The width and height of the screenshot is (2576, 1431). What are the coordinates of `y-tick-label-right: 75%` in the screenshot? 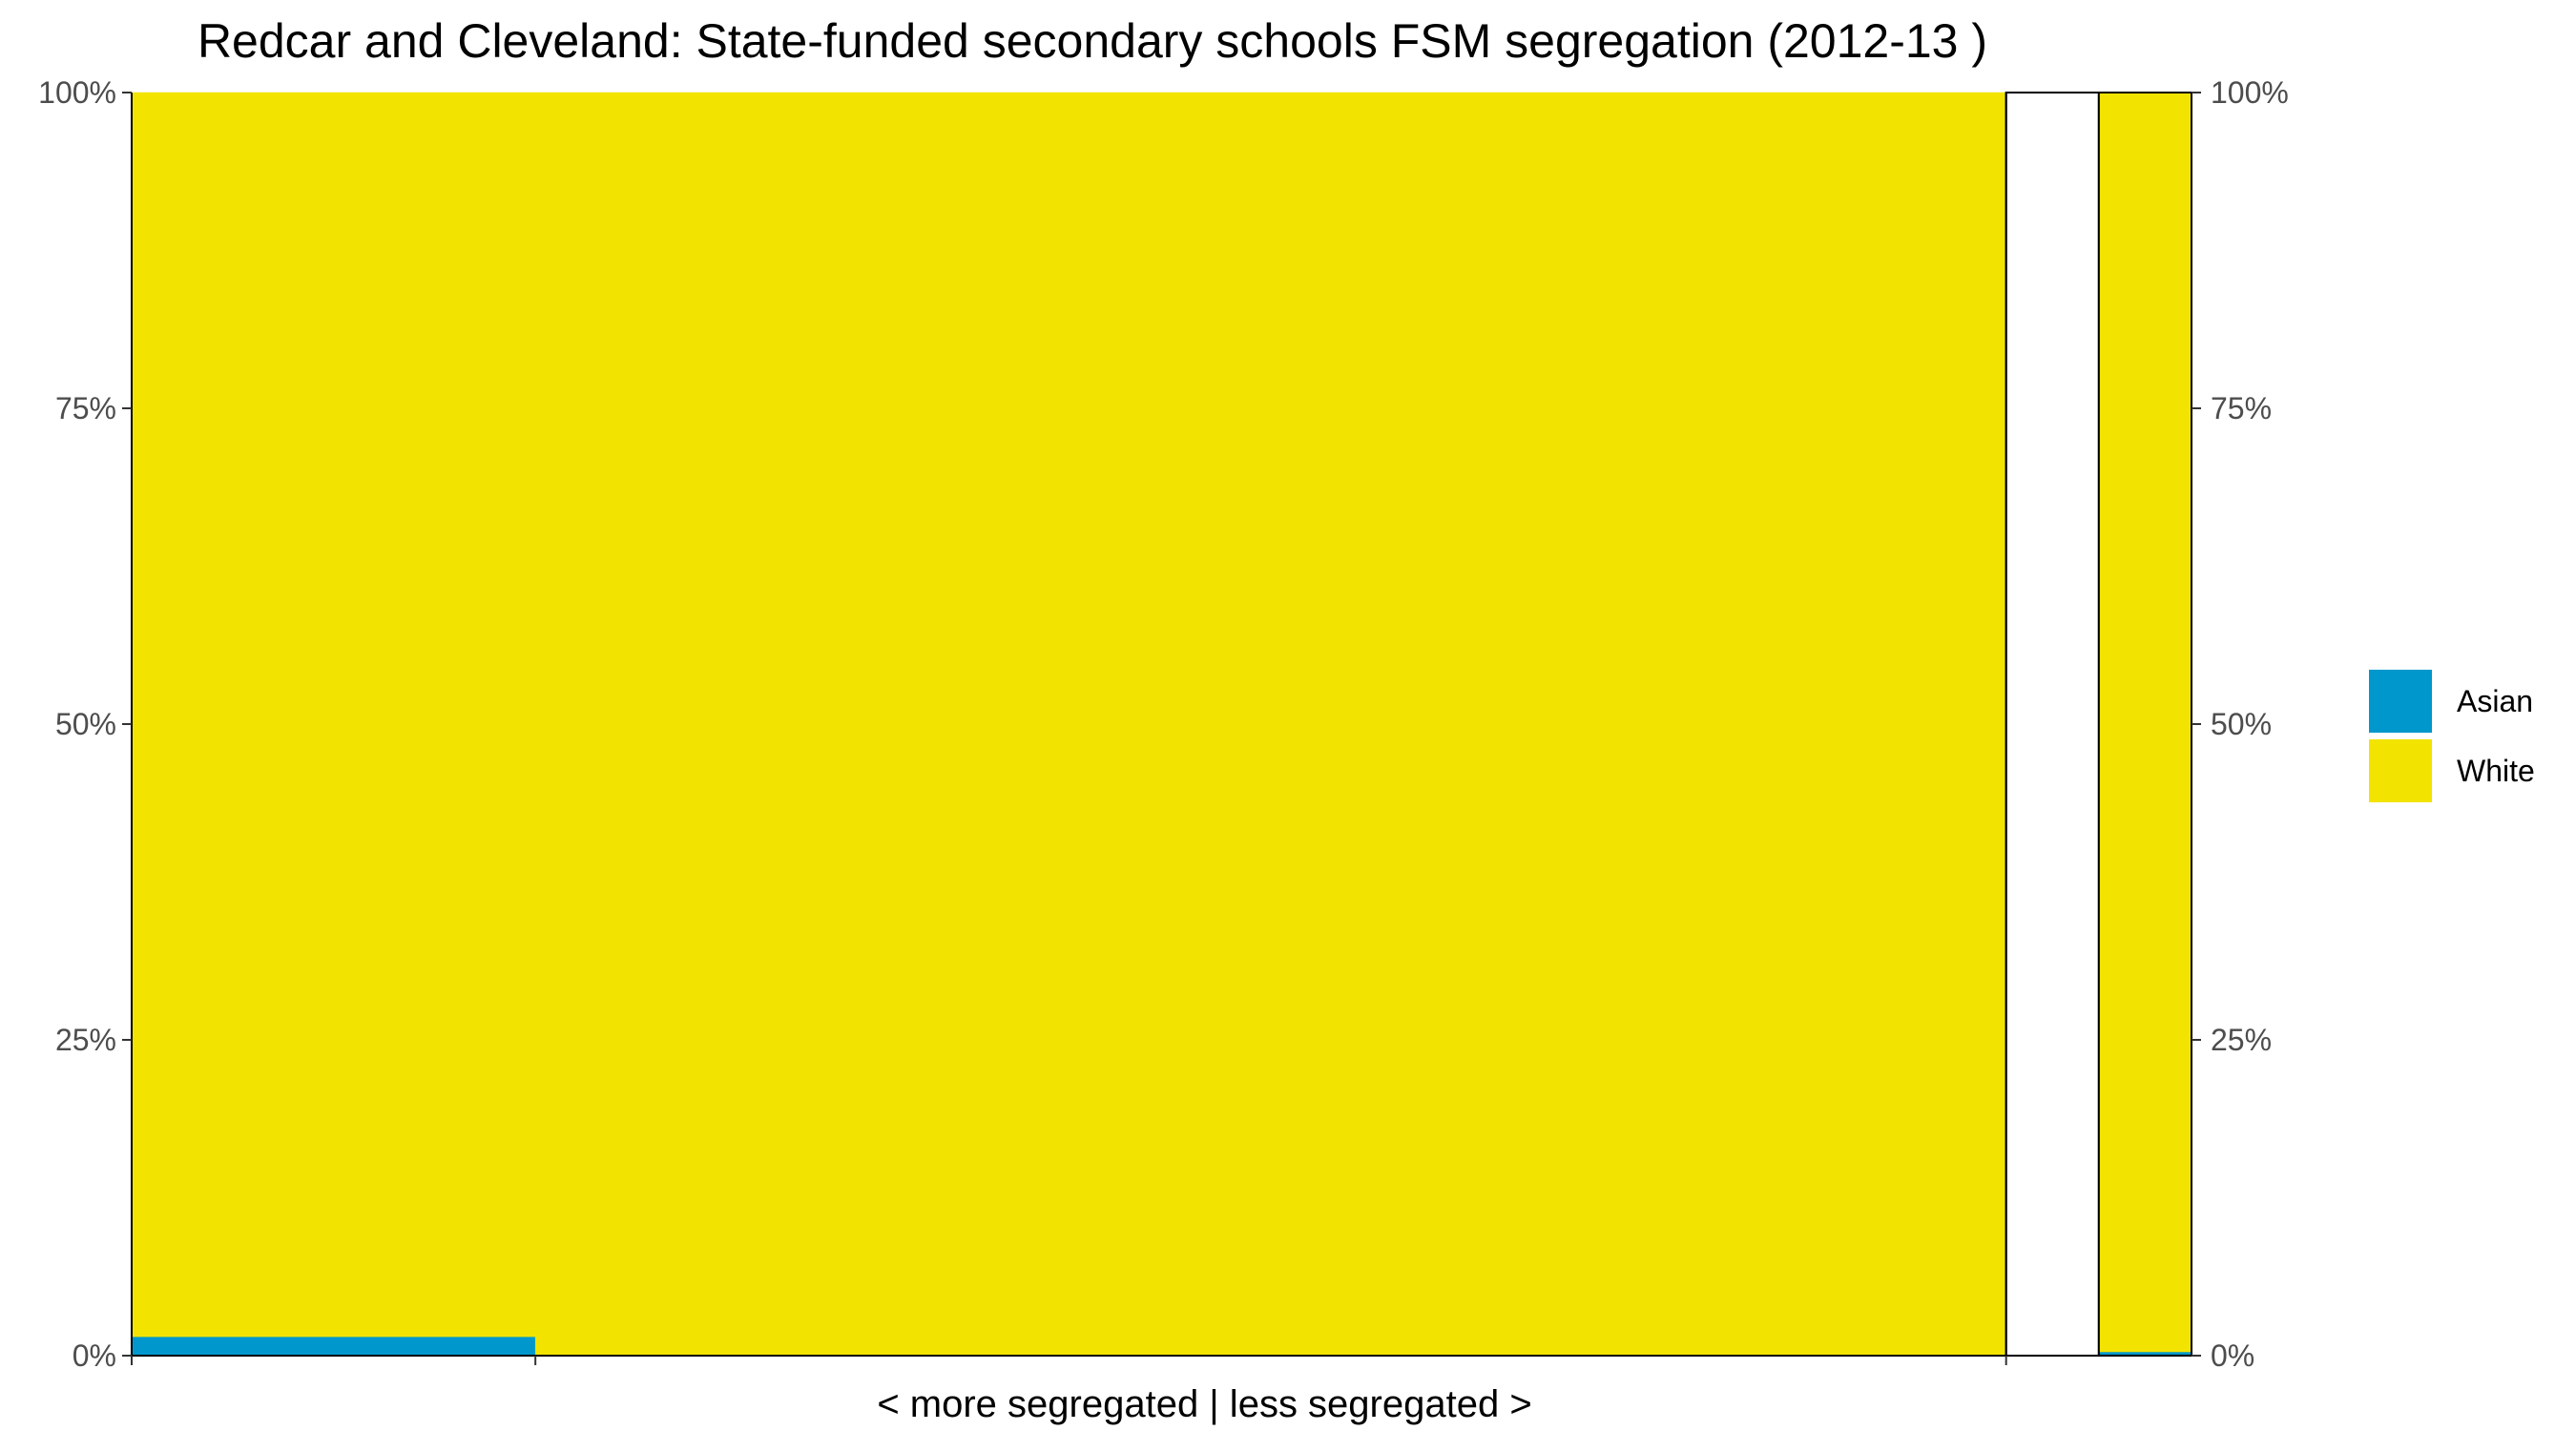 It's located at (2241, 408).